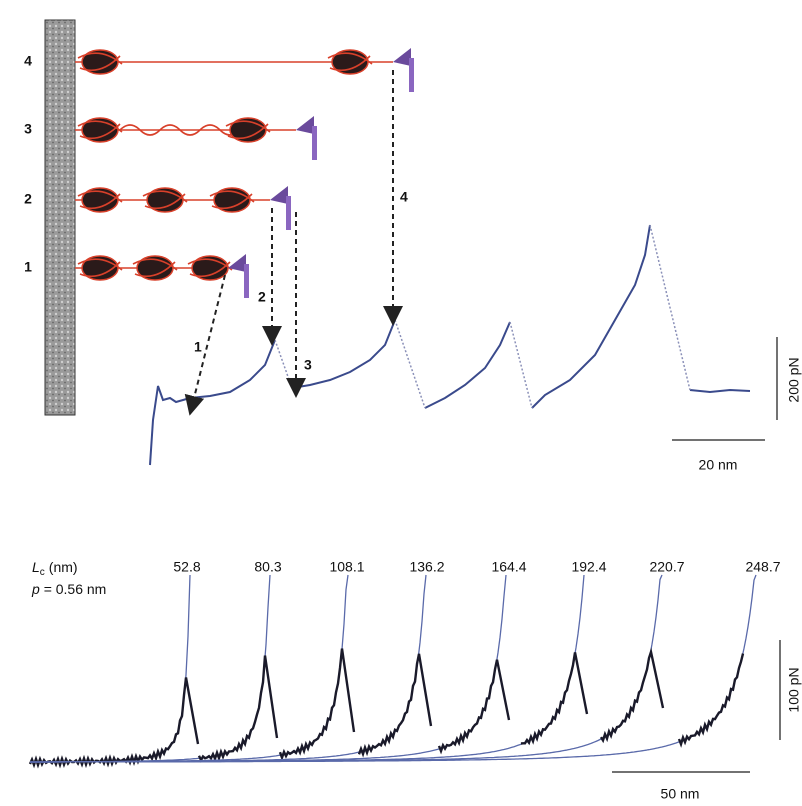 This screenshot has width=802, height=806. Describe the element at coordinates (262, 297) in the screenshot. I see `arrow-label: 2` at that location.